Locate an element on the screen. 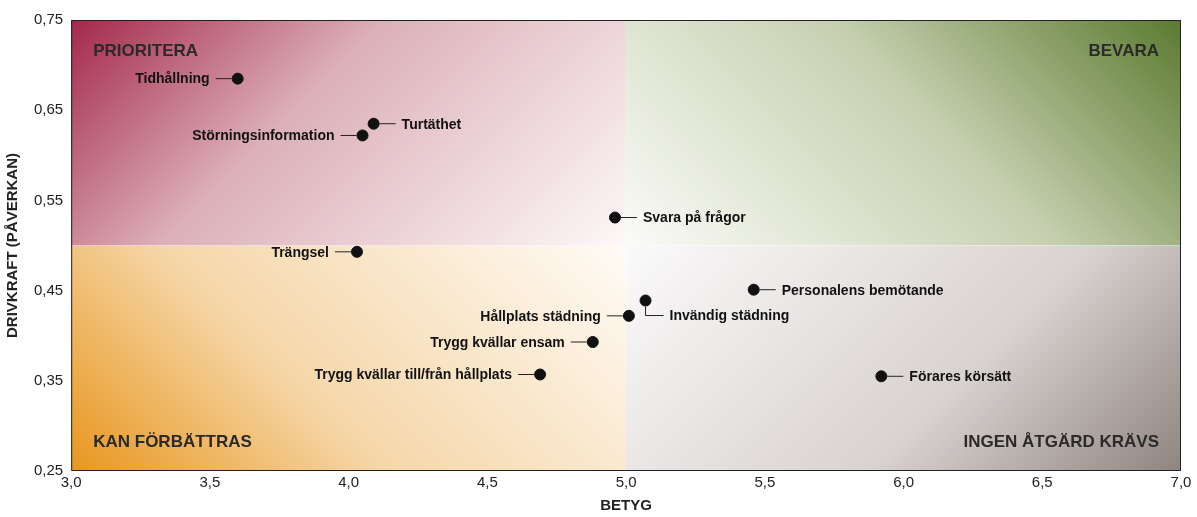 Image resolution: width=1197 pixels, height=517 pixels. annotation: Förares körsätt is located at coordinates (960, 376).